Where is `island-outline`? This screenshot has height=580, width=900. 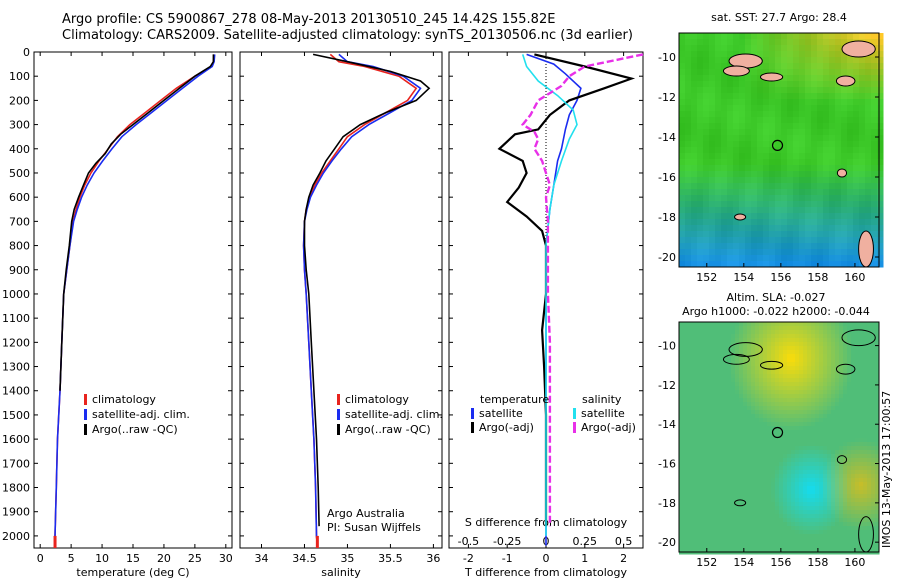
island-outline is located at coordinates (866, 249).